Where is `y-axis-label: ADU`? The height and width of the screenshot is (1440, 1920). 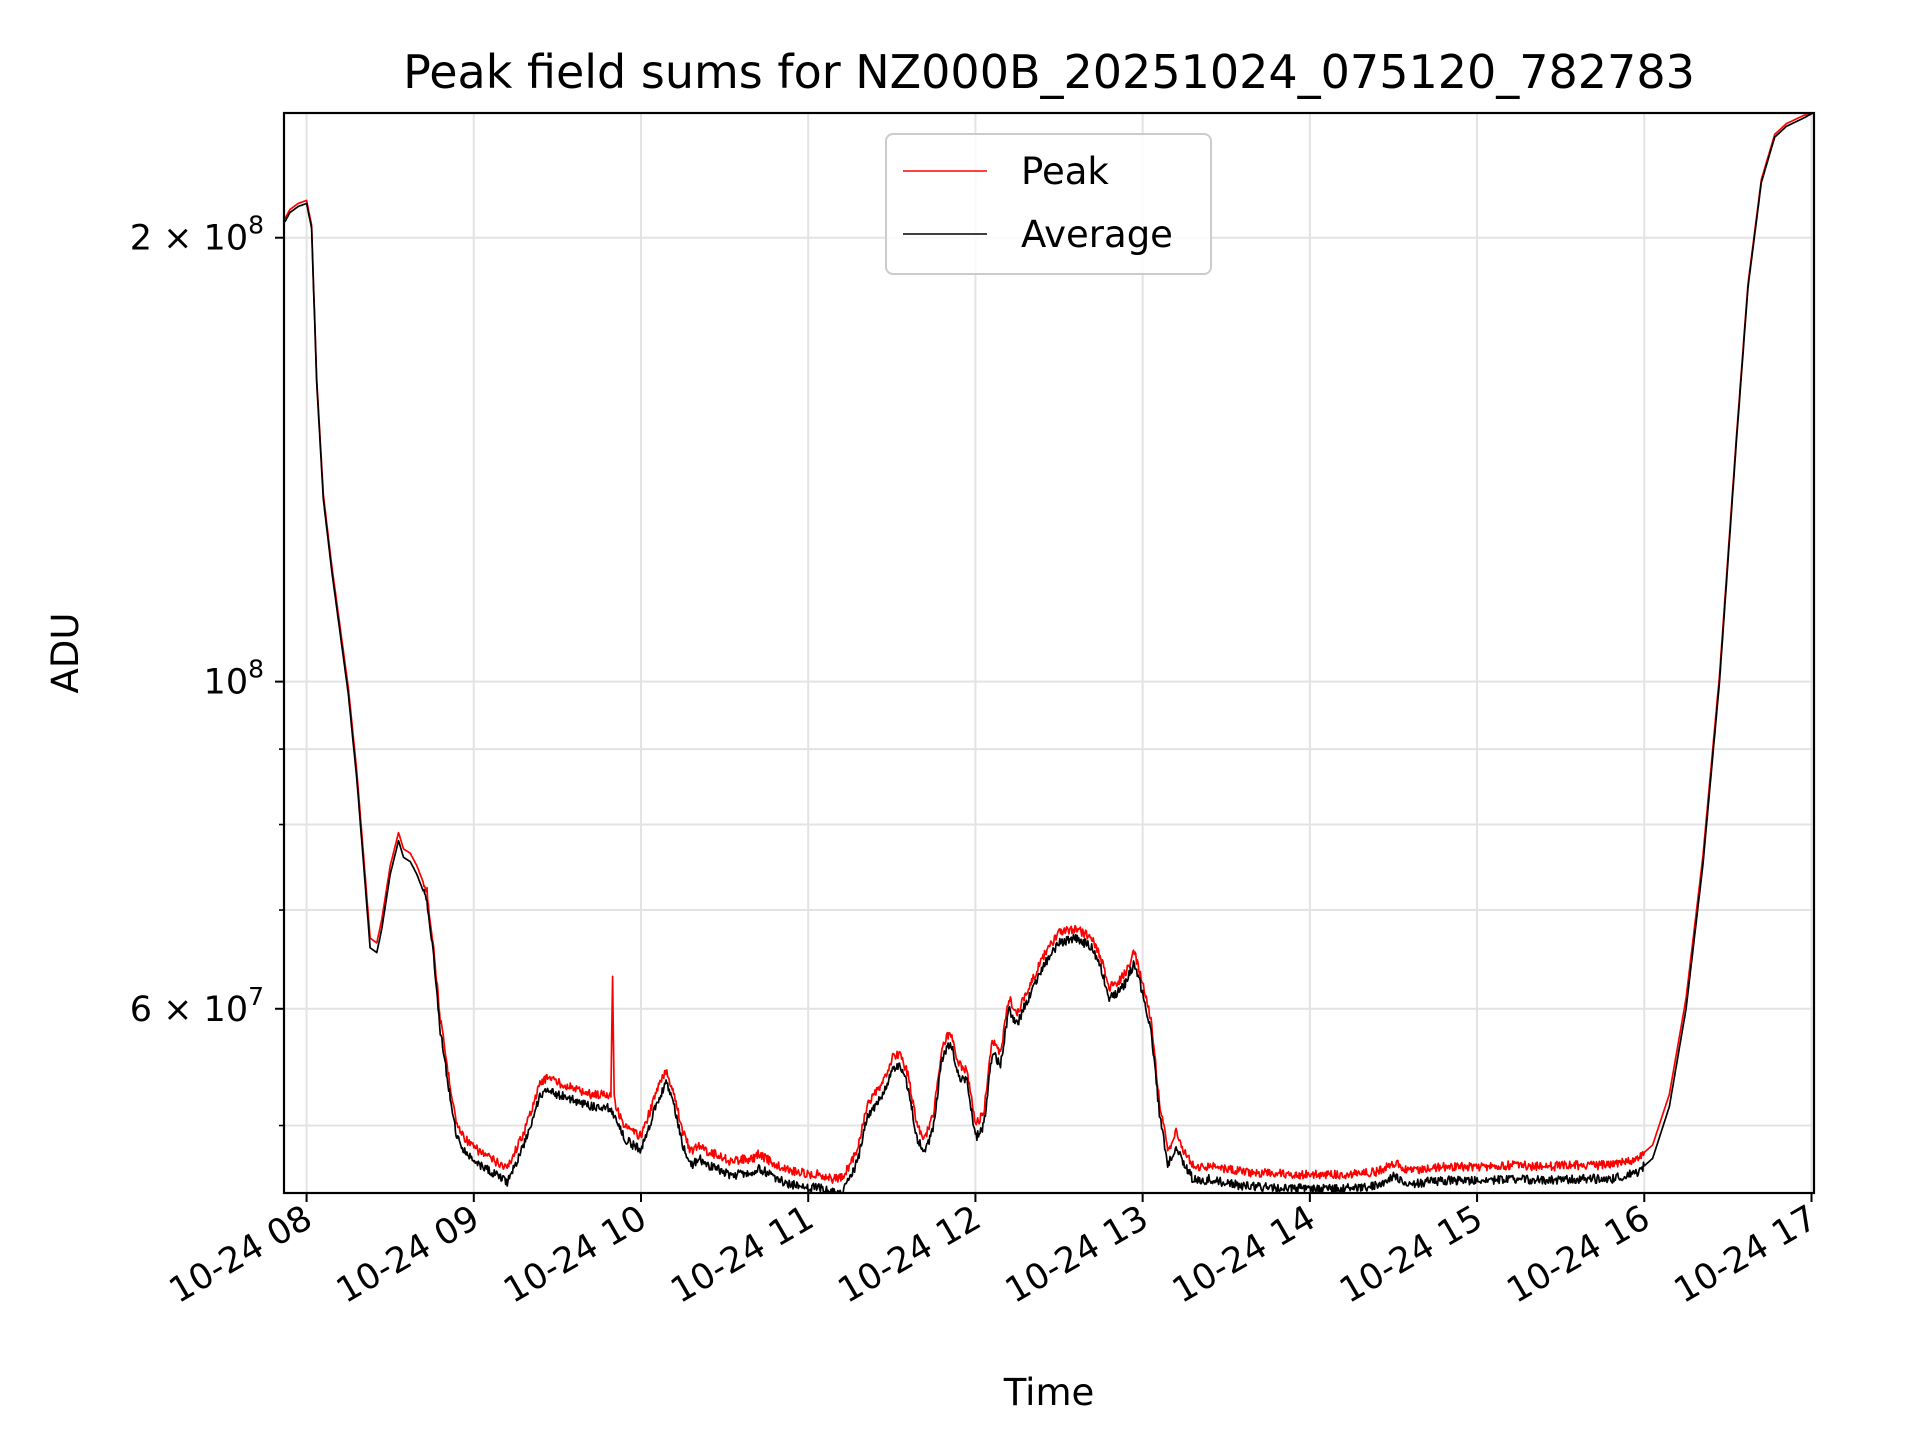 y-axis-label: ADU is located at coordinates (65, 653).